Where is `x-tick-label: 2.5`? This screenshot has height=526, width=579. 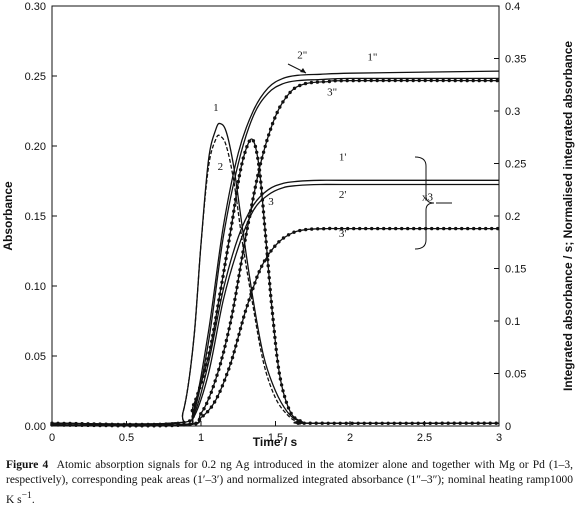
x-tick-label: 2.5 is located at coordinates (424, 438).